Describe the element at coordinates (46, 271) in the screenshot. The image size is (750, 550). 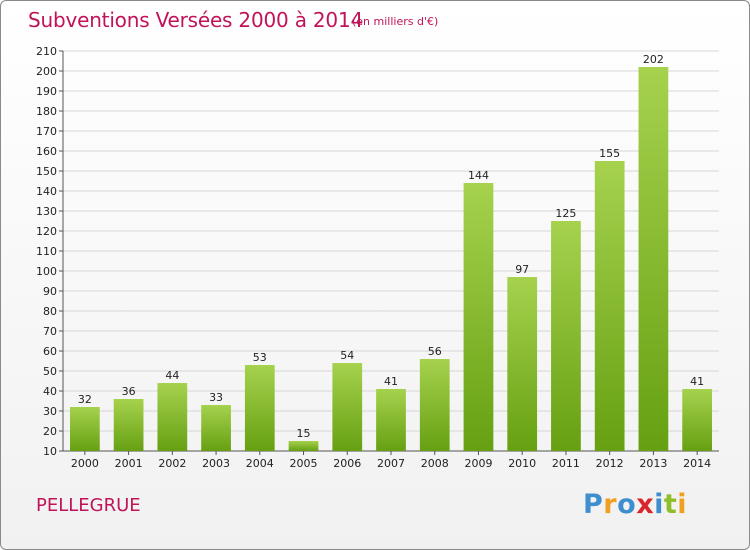
I see `y-tick-label: 100` at that location.